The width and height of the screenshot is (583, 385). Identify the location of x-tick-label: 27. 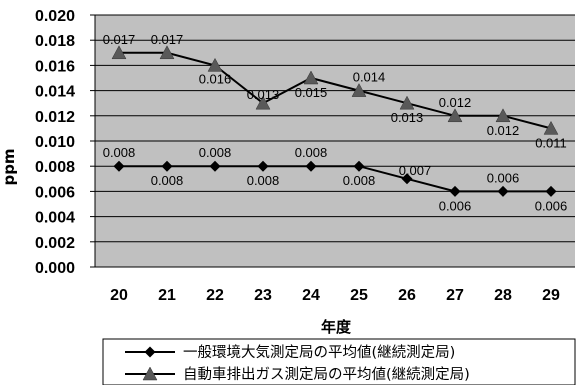
(455, 295).